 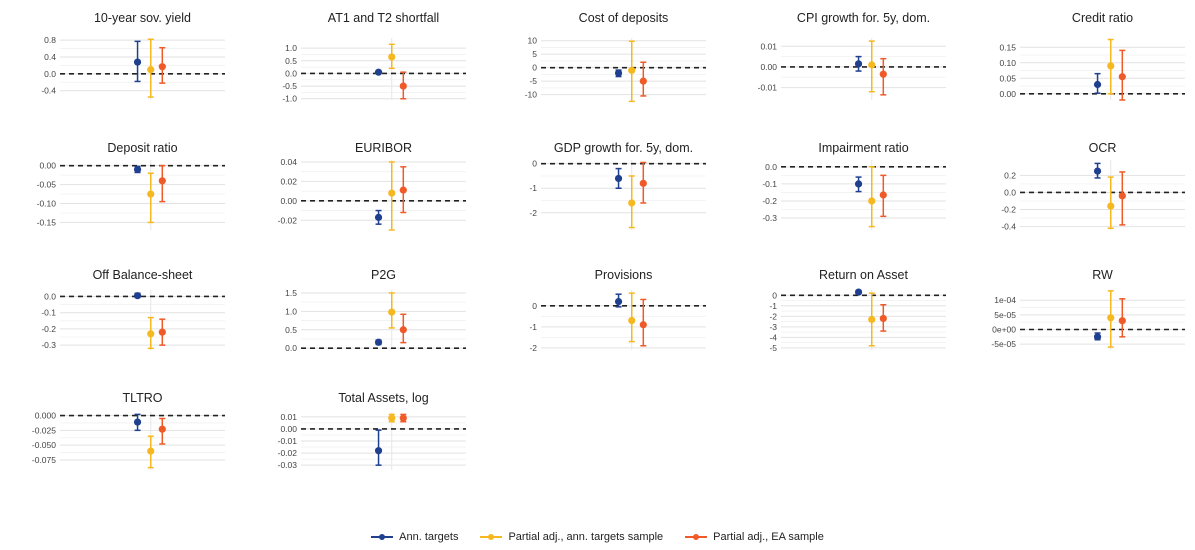 What do you see at coordinates (289, 86) in the screenshot?
I see `y-tick-label: -0.5` at bounding box center [289, 86].